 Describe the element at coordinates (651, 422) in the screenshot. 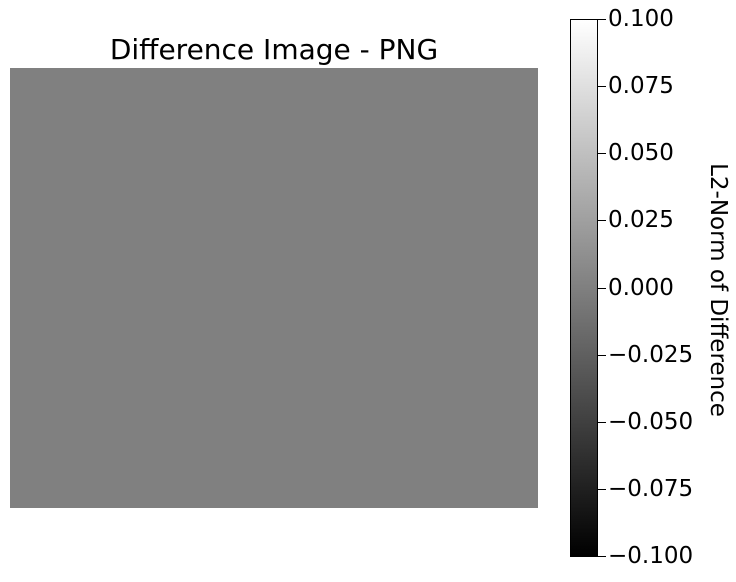

I see `colorbar-tick-label: −0.050` at that location.